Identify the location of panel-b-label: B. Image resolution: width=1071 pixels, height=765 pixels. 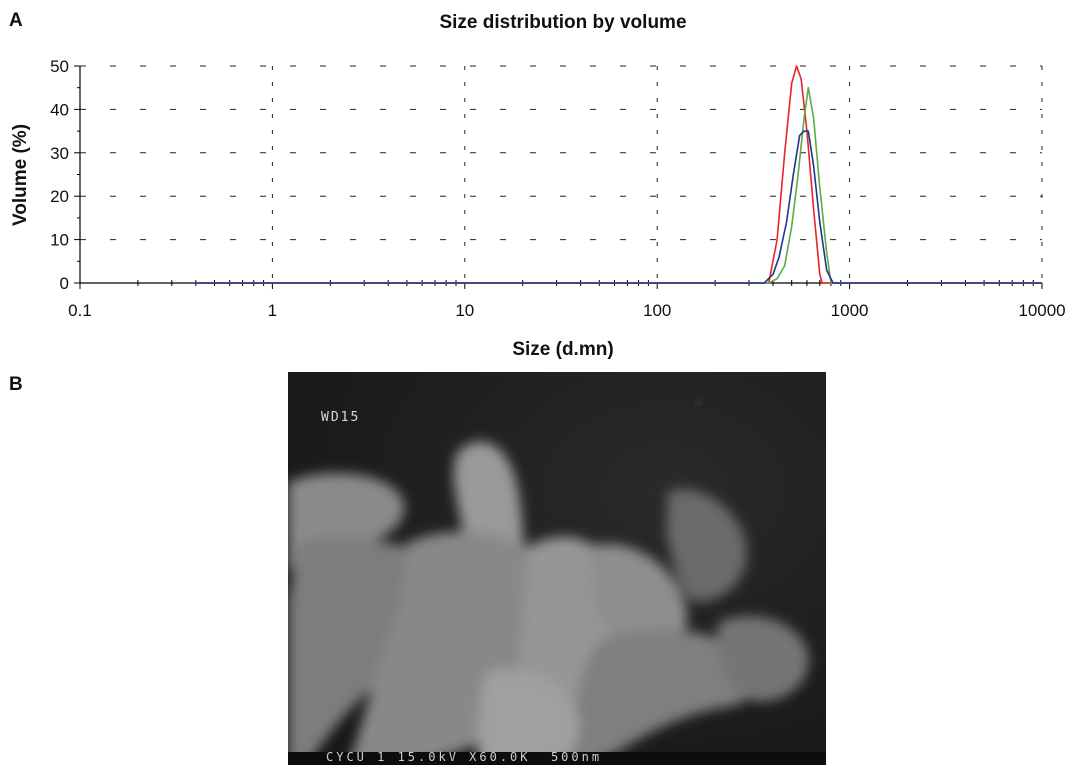
(16, 384).